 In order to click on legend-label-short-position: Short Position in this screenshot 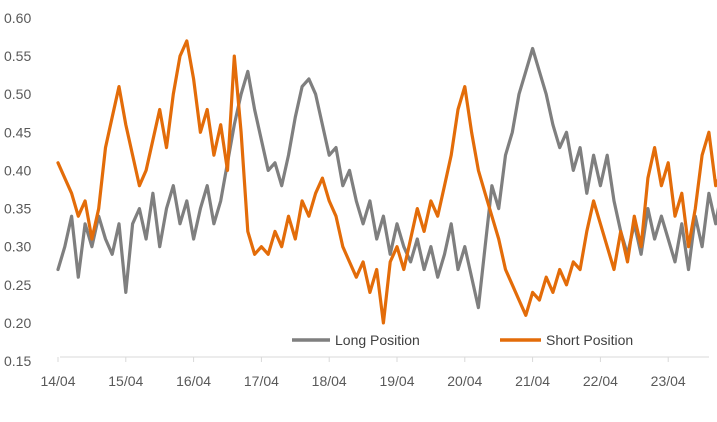, I will do `click(589, 340)`.